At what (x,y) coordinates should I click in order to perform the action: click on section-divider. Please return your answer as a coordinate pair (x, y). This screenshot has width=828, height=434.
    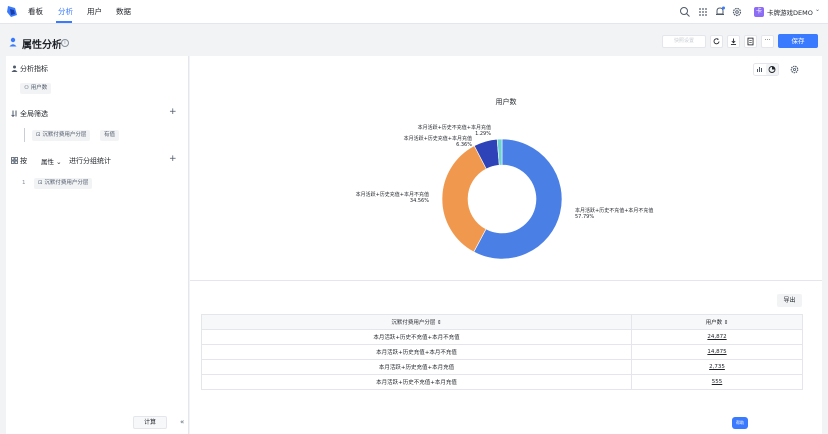
    Looking at the image, I should click on (506, 280).